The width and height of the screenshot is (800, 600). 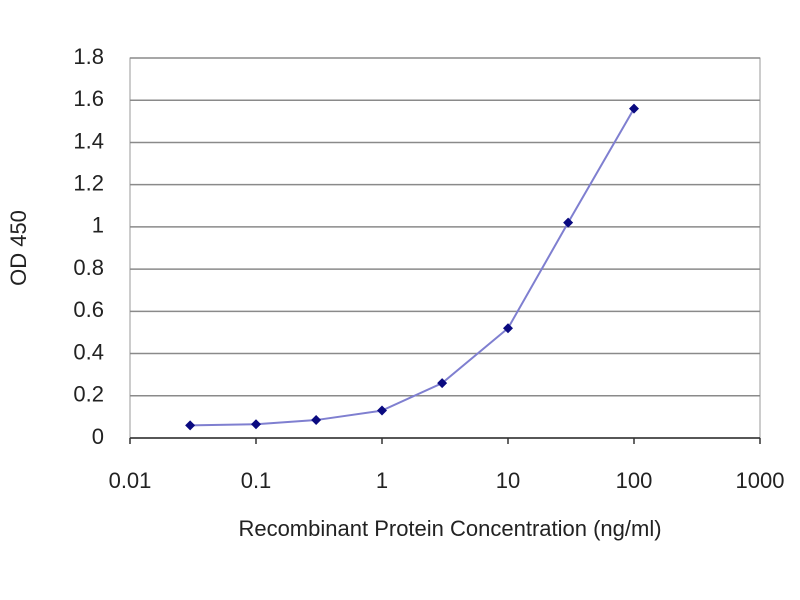 I want to click on y-tick-label: 0, so click(x=98, y=436).